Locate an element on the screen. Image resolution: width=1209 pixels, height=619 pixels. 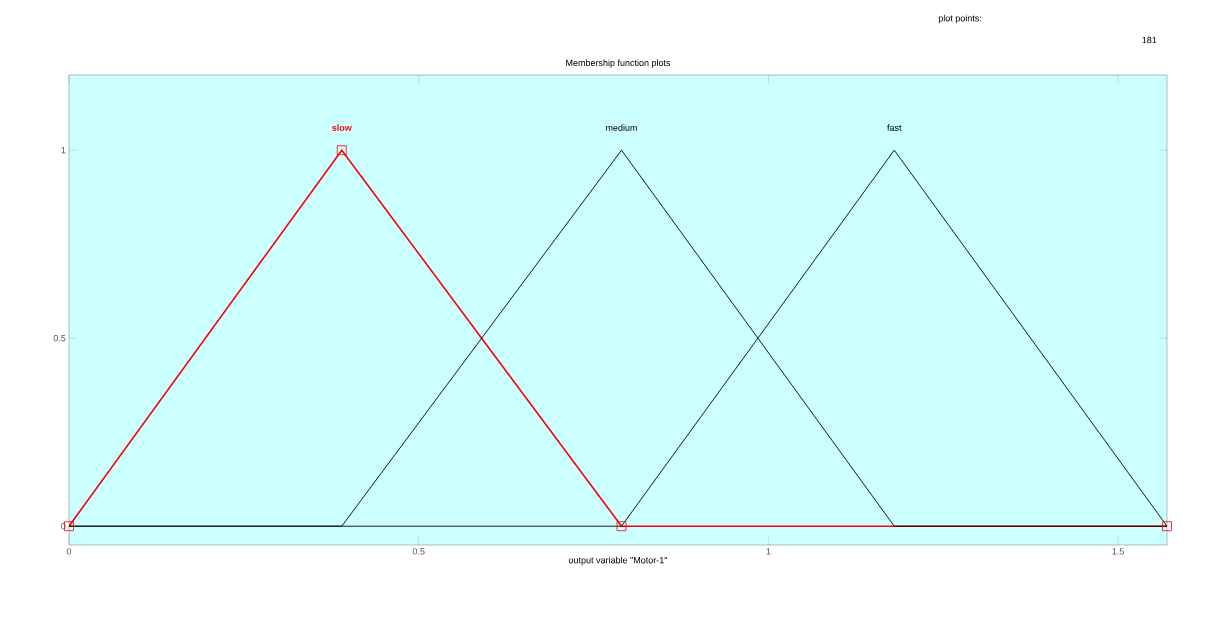
x-axis-title: output variable "Motor-1" is located at coordinates (618, 561).